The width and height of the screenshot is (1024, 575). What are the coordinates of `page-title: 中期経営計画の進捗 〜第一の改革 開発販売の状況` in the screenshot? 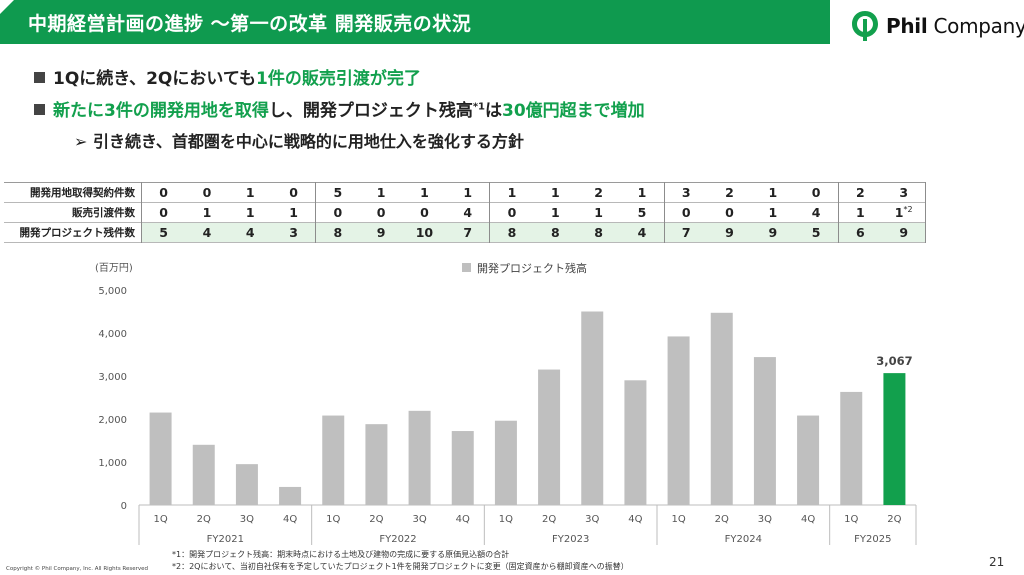 It's located at (250, 24).